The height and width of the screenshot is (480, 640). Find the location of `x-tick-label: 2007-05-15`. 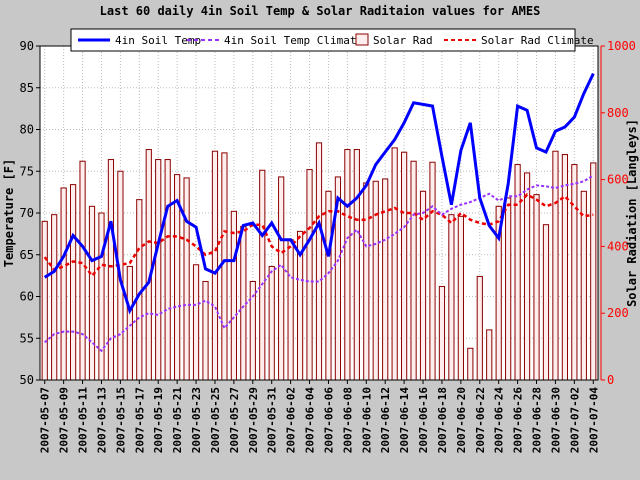

x-tick-label: 2007-05-15 is located at coordinates (120, 420).